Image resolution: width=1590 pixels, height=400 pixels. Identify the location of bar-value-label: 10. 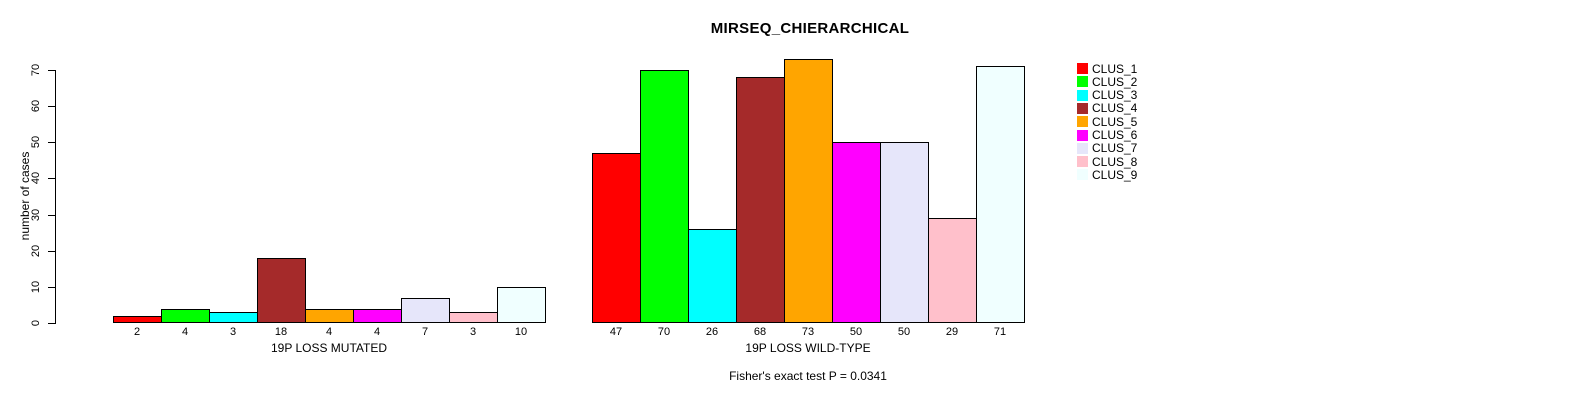
(521, 332).